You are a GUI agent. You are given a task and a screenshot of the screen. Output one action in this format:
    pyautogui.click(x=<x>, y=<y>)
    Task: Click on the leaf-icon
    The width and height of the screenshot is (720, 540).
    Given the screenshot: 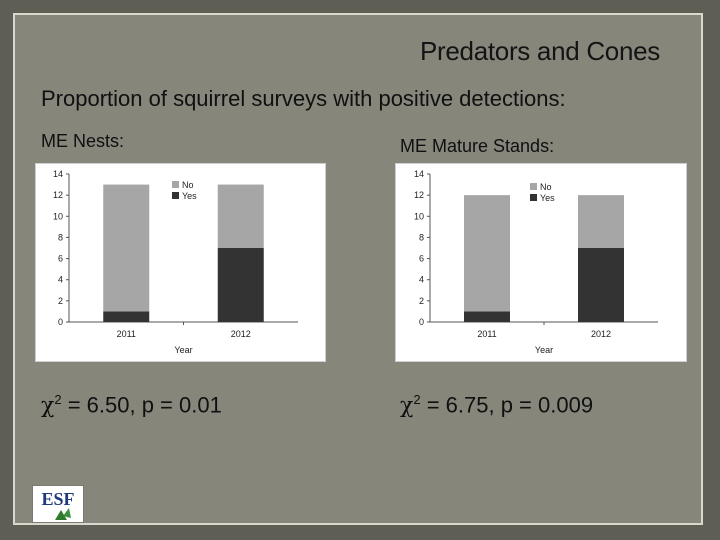 What is the action you would take?
    pyautogui.click(x=63, y=514)
    